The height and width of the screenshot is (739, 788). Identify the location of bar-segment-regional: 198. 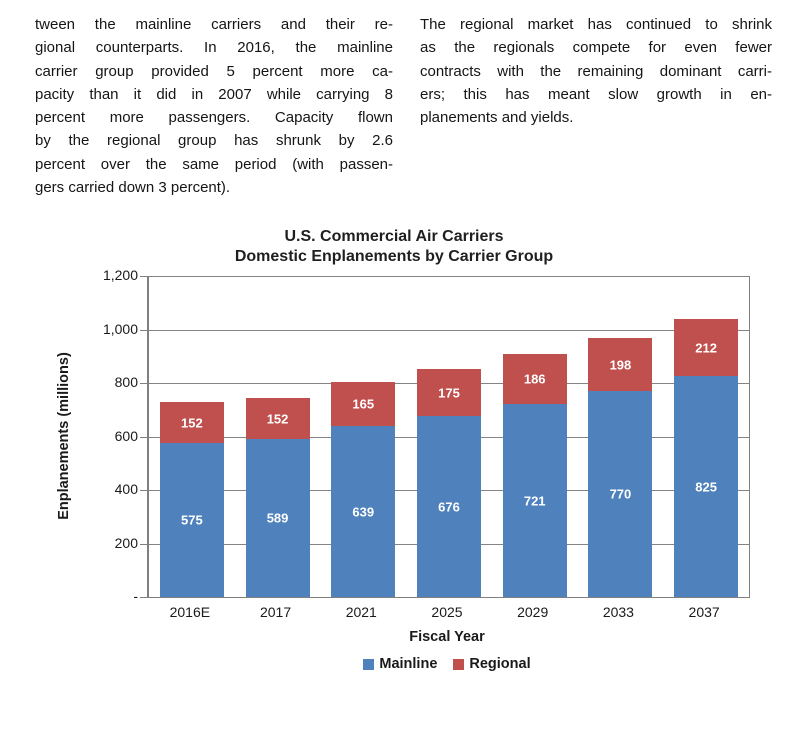
(620, 364).